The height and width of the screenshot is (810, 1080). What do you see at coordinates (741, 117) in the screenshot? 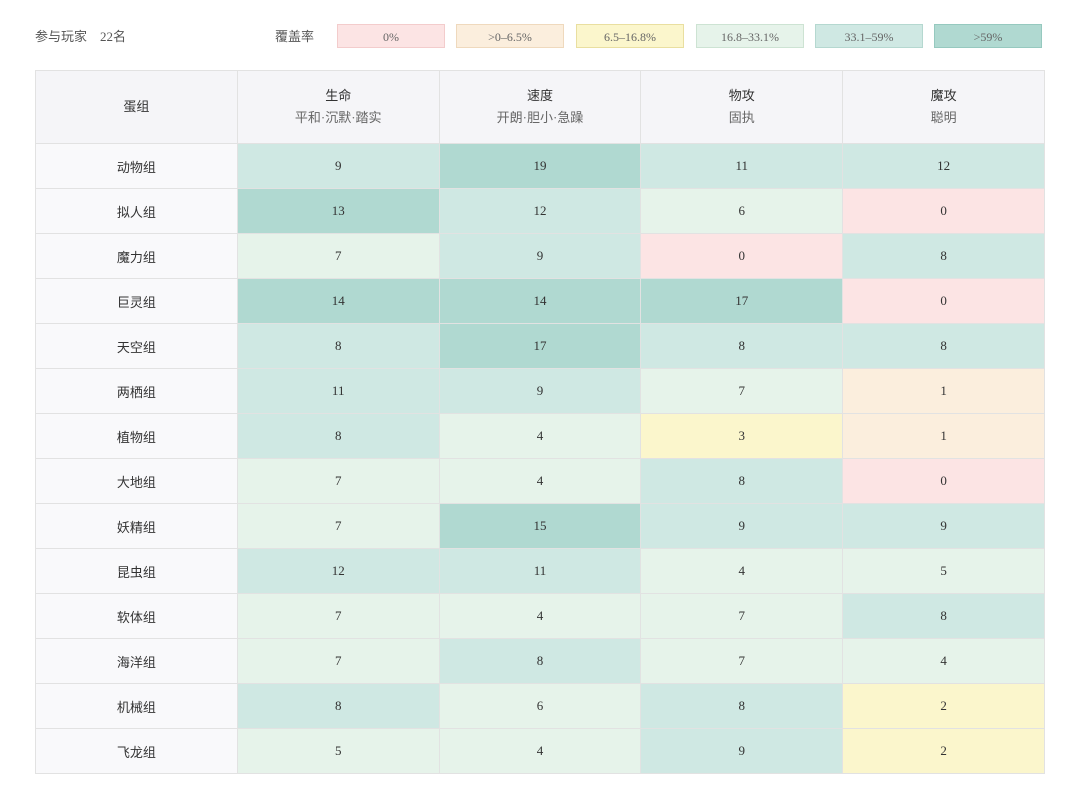
I see `column-sub: 固执` at bounding box center [741, 117].